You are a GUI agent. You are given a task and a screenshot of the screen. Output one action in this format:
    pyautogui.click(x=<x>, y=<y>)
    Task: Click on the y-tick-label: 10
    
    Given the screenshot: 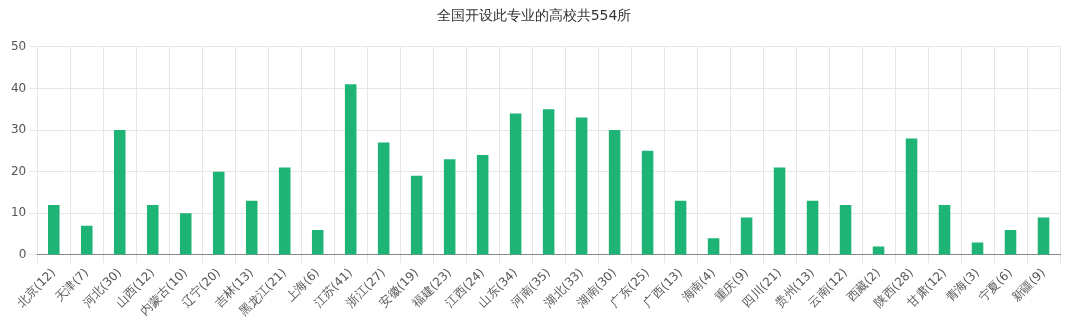 What is the action you would take?
    pyautogui.click(x=18, y=212)
    